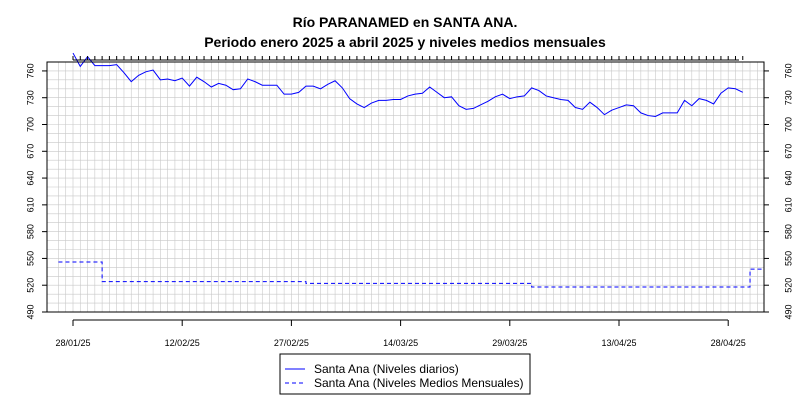  I want to click on y-tick-label-left: 640, so click(30, 178).